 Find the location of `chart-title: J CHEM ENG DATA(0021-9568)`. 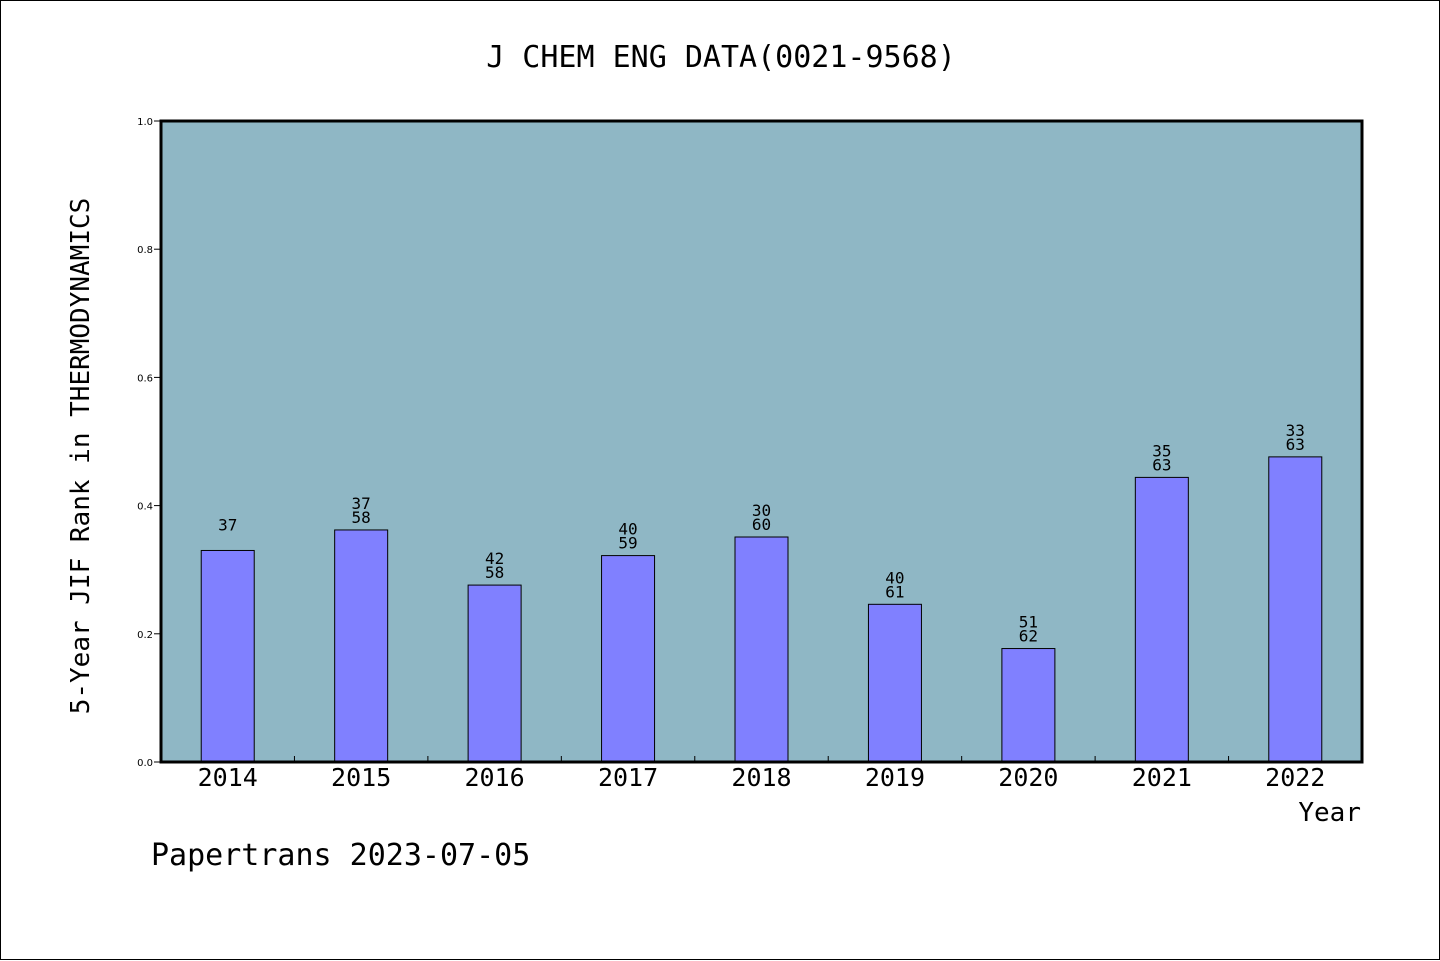

chart-title: J CHEM ENG DATA(0021-9568) is located at coordinates (721, 57).